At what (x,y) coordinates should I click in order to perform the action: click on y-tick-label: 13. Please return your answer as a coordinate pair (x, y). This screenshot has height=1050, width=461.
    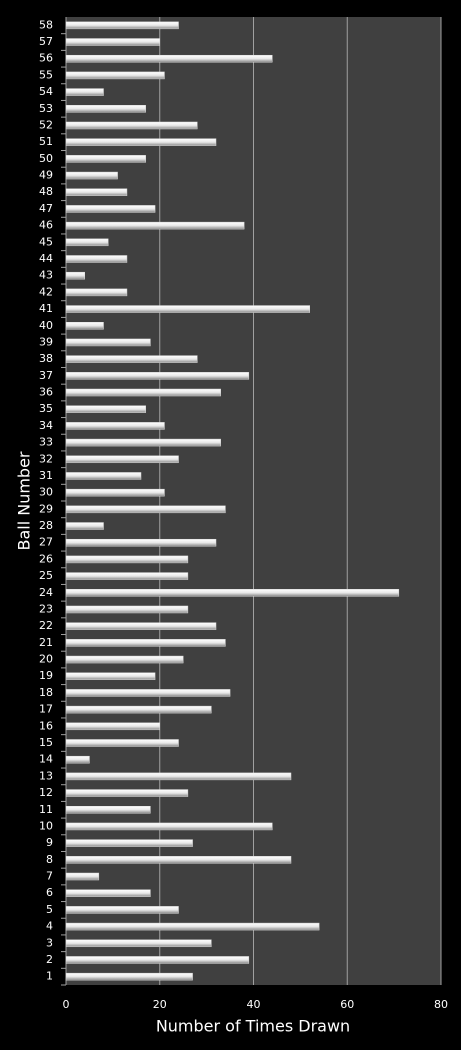
    Looking at the image, I should click on (46, 775).